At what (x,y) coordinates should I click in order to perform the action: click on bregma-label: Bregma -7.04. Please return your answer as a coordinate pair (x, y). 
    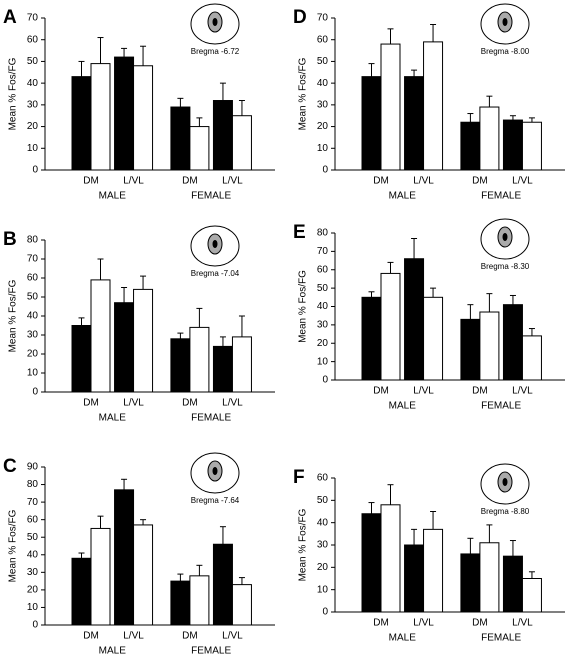
    Looking at the image, I should click on (215, 273).